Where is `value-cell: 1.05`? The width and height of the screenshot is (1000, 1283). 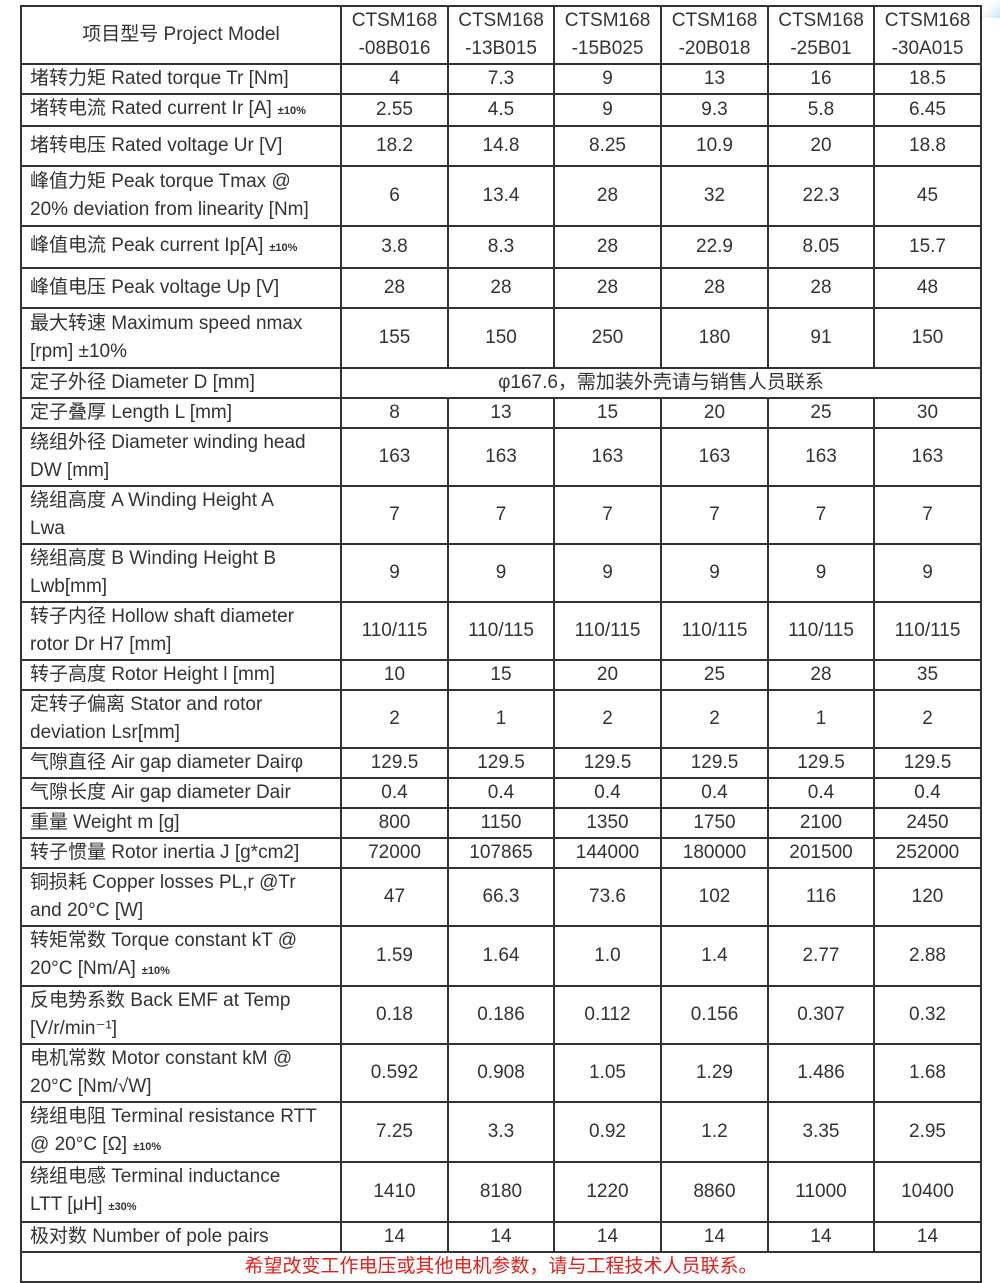
value-cell: 1.05 is located at coordinates (607, 1073).